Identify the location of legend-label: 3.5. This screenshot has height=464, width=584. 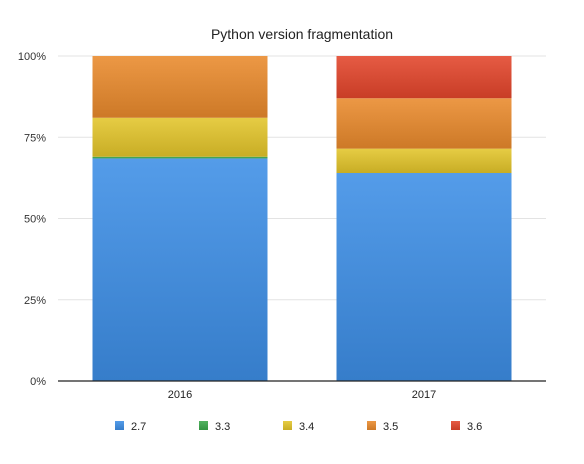
(390, 427).